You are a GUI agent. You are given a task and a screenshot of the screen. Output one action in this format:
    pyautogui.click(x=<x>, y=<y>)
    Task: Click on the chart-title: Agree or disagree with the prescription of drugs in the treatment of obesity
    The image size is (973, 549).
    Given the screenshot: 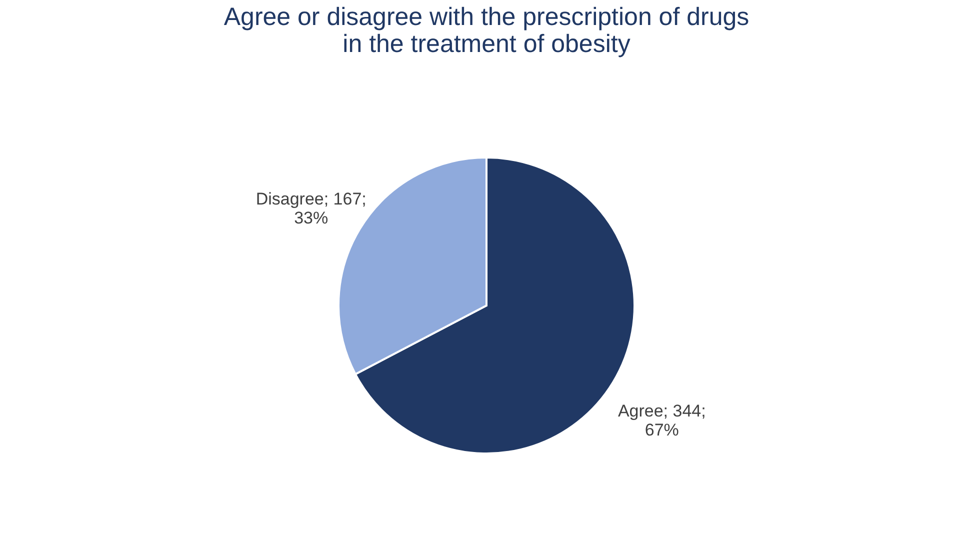 What is the action you would take?
    pyautogui.click(x=487, y=30)
    